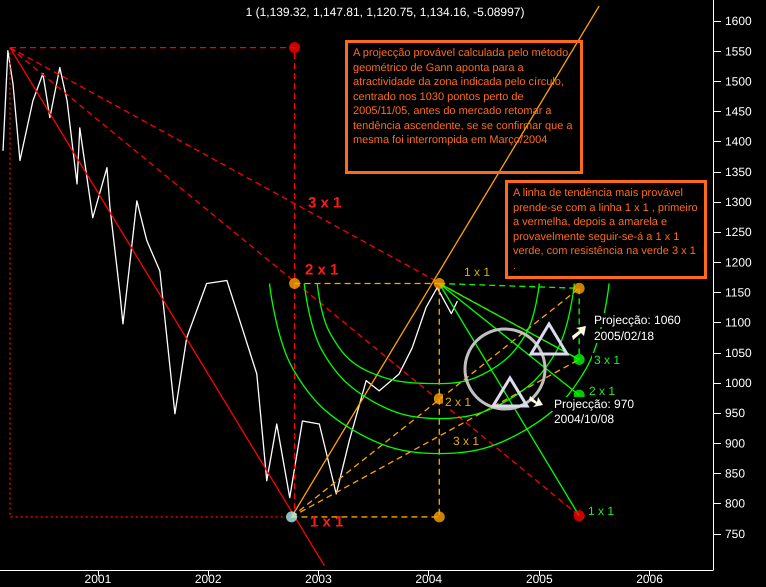 The width and height of the screenshot is (766, 587). Describe the element at coordinates (738, 383) in the screenshot. I see `y-tick-label: 1000` at that location.